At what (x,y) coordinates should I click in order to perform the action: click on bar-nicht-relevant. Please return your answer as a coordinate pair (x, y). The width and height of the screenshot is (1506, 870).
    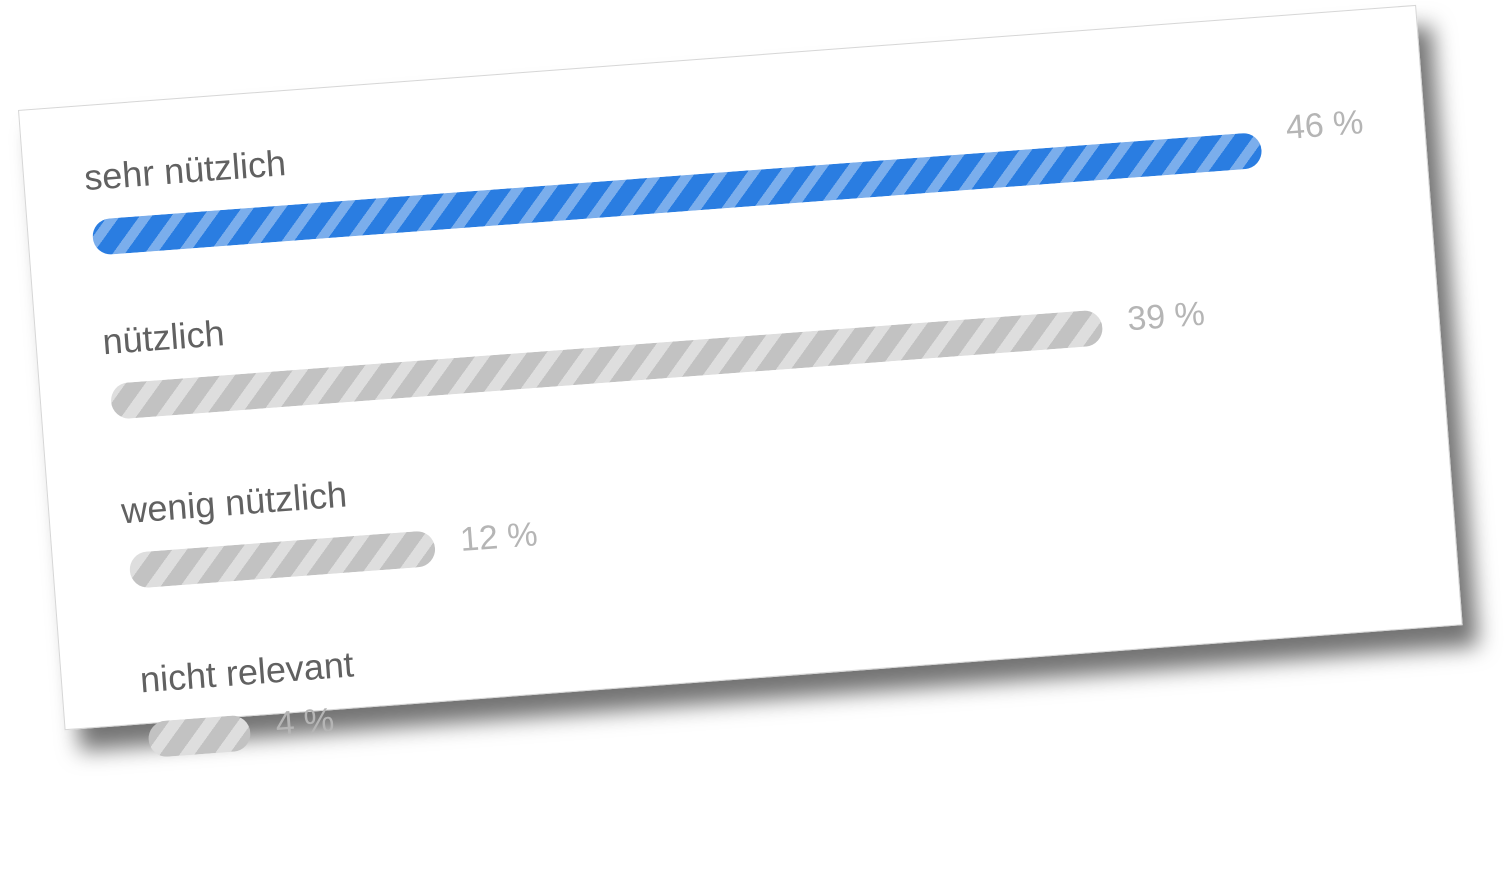
    Looking at the image, I should click on (199, 736).